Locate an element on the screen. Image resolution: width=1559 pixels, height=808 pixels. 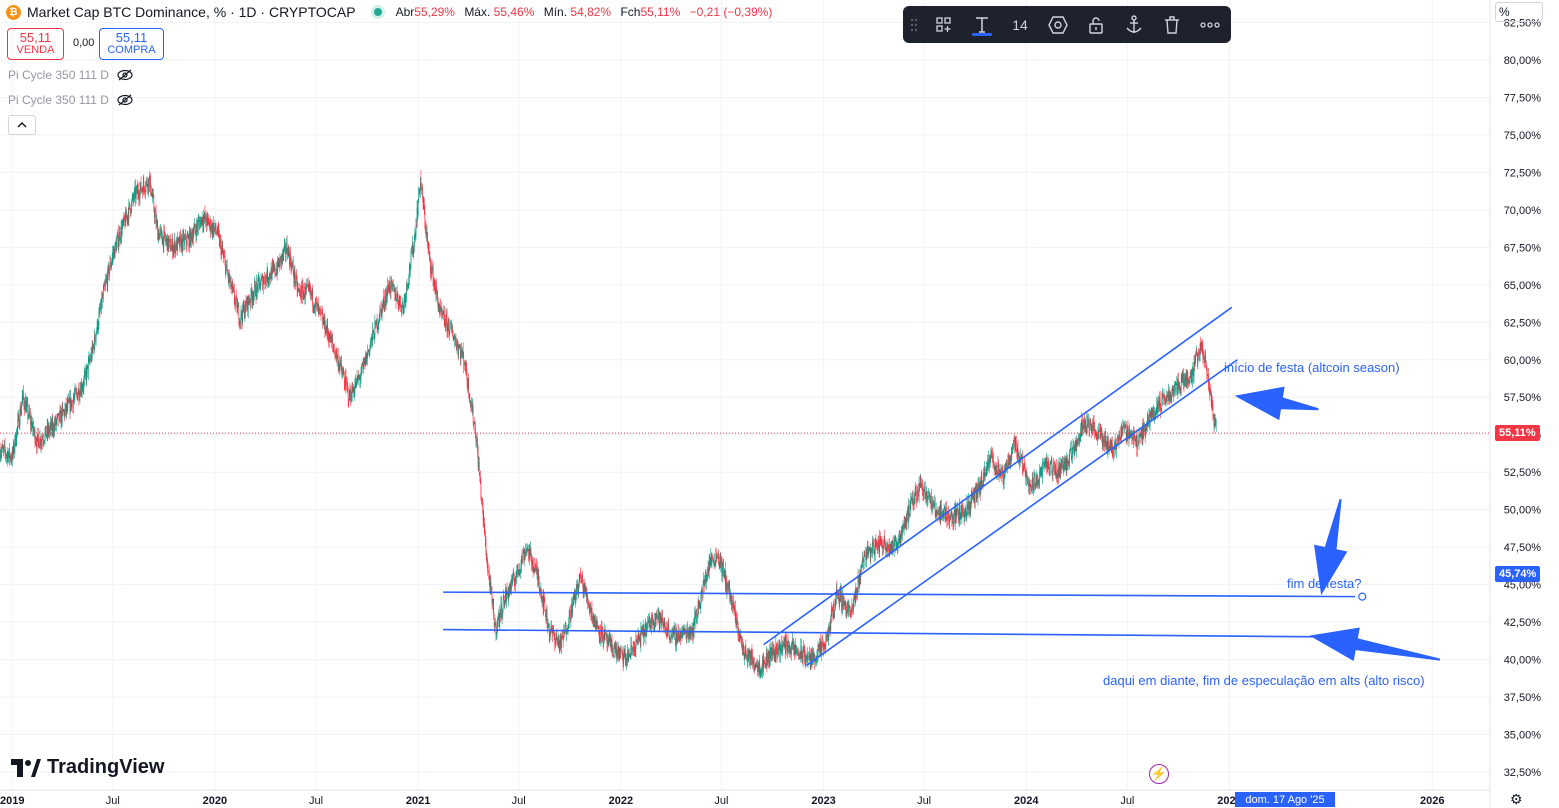
add-object-icon is located at coordinates (944, 24).